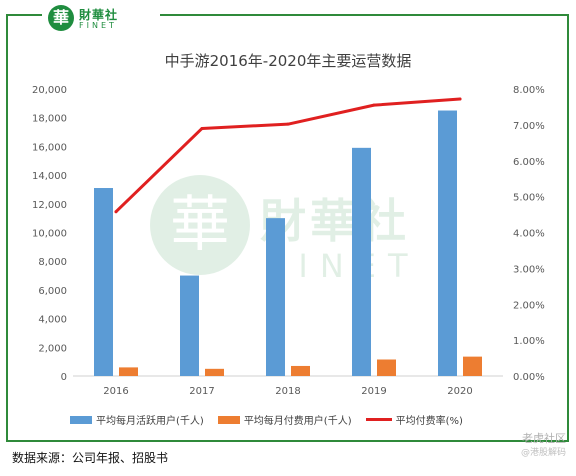 This screenshot has height=476, width=576. I want to click on y-tick-label: 8,000, so click(52, 262).